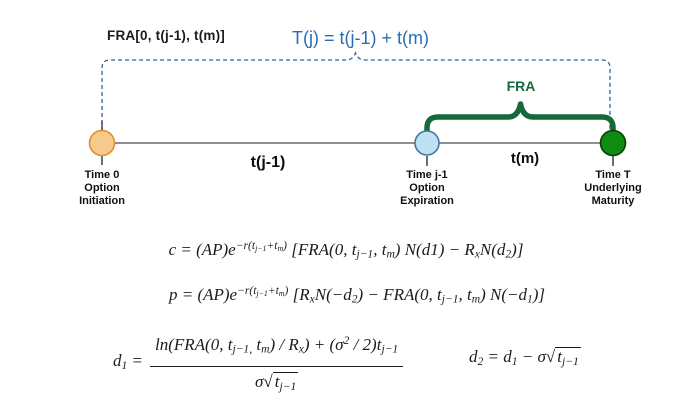  I want to click on total-time-equation: T(j) = t(j-1) + t(m), so click(360, 38).